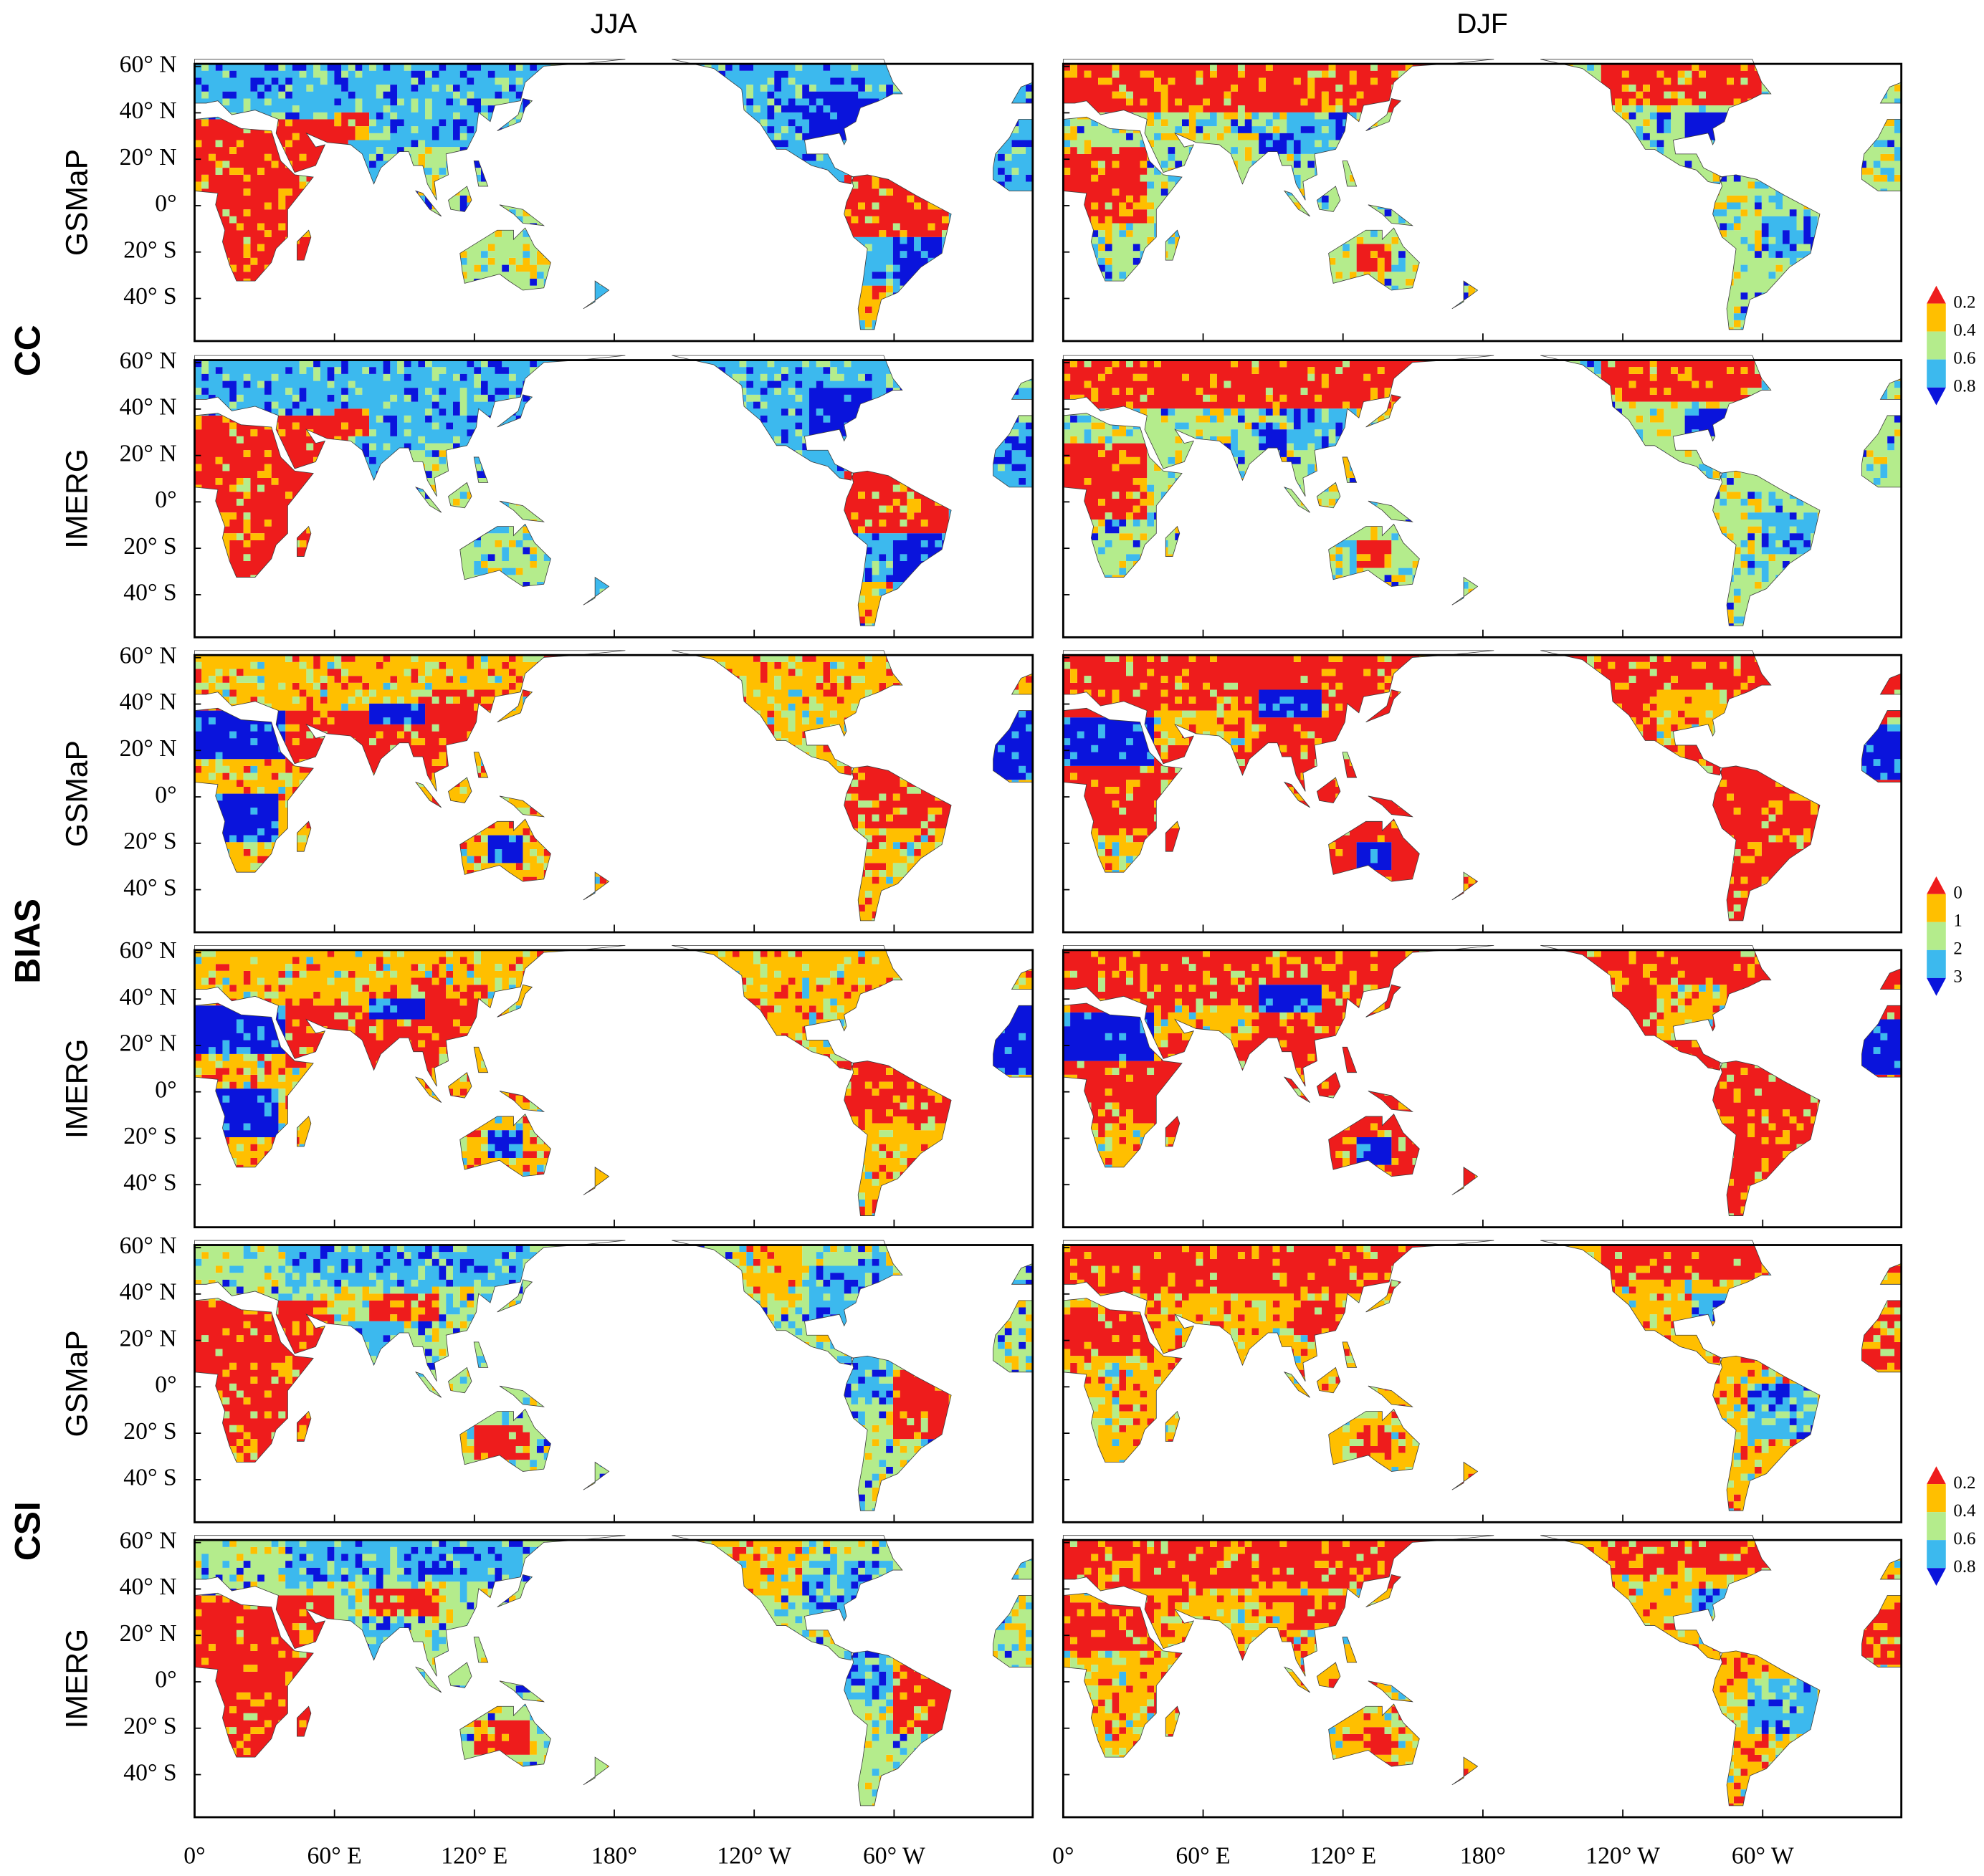 The width and height of the screenshot is (1984, 1876). I want to click on row-label: GSMaP, so click(76, 793).